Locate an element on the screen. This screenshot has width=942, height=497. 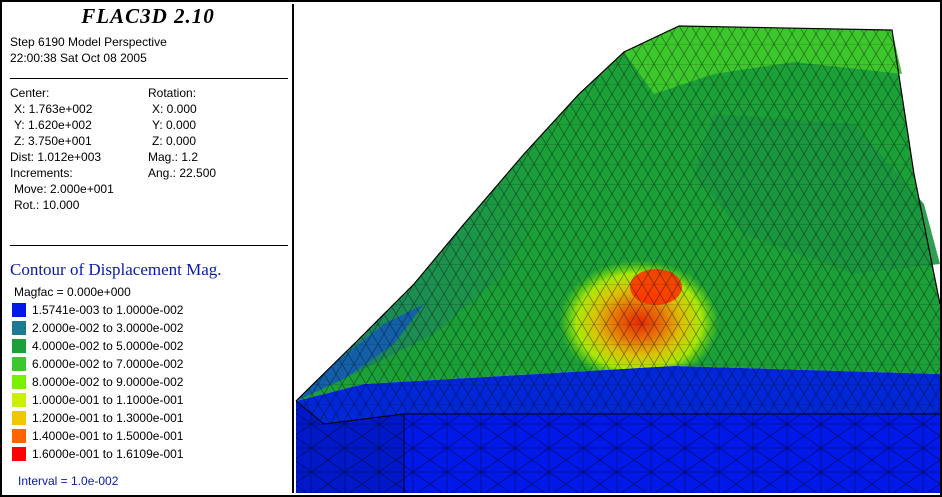
magfac: Magfac = 0.000e+000 is located at coordinates (72, 292).